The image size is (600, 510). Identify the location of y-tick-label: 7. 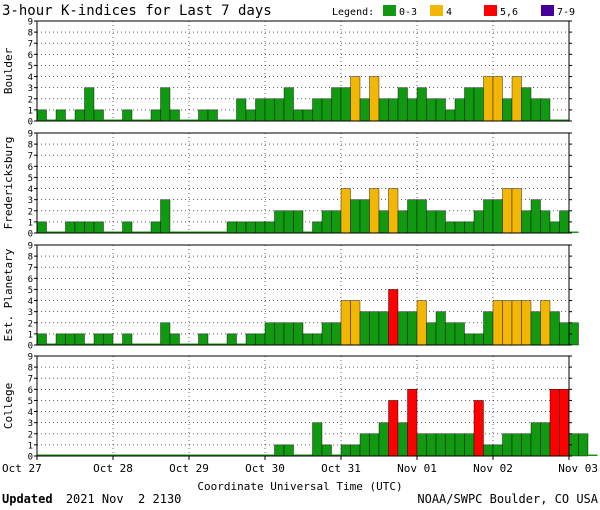
(30, 157).